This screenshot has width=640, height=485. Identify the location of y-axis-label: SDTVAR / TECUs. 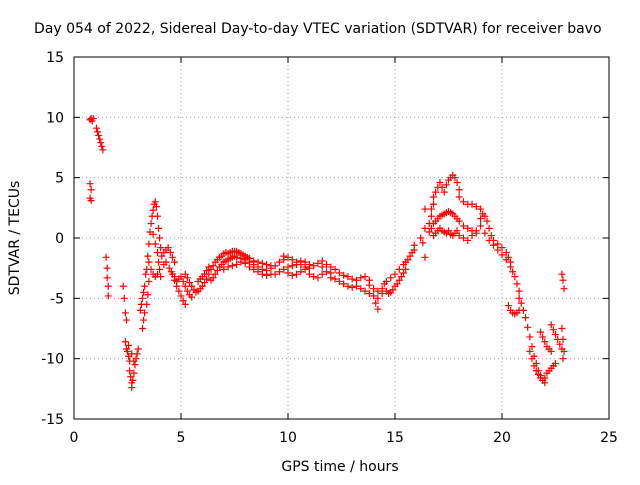
(15, 238).